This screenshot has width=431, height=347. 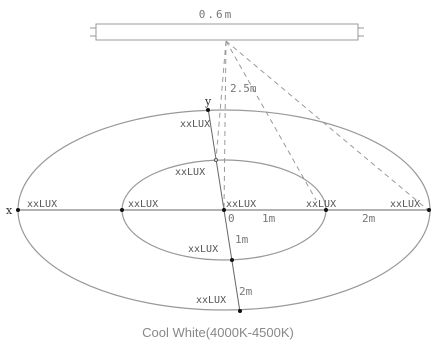 What do you see at coordinates (208, 110) in the screenshot?
I see `point-outer-top` at bounding box center [208, 110].